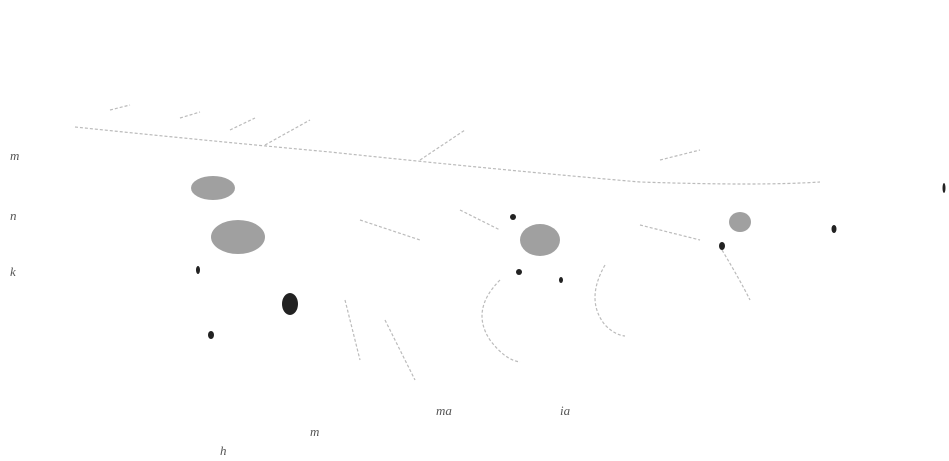 This screenshot has width=949, height=461. What do you see at coordinates (223, 450) in the screenshot?
I see `label: h` at bounding box center [223, 450].